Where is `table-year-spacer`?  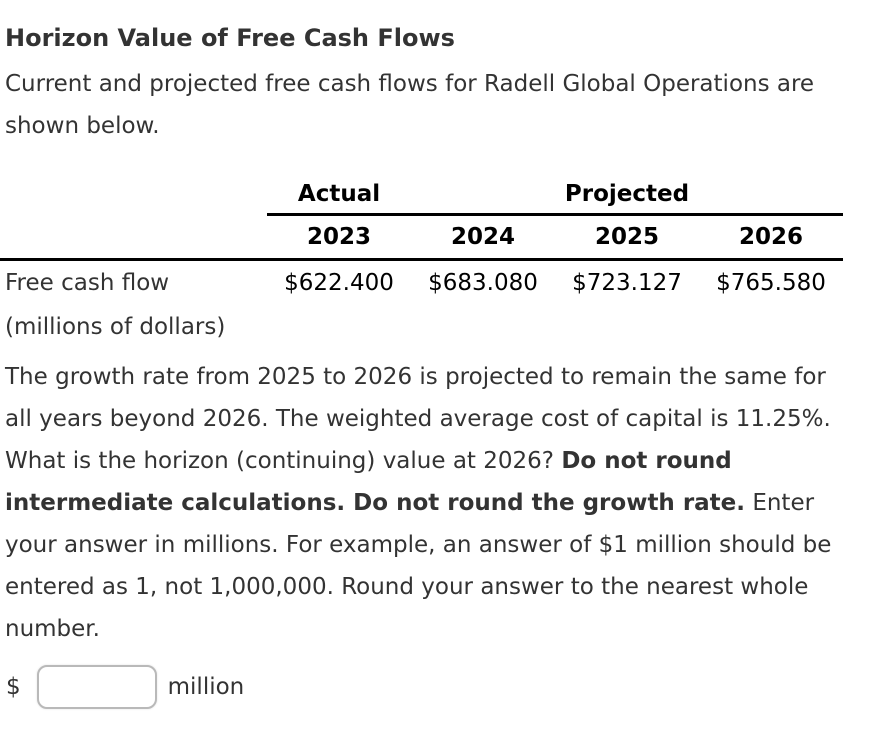 table-year-spacer is located at coordinates (133, 237).